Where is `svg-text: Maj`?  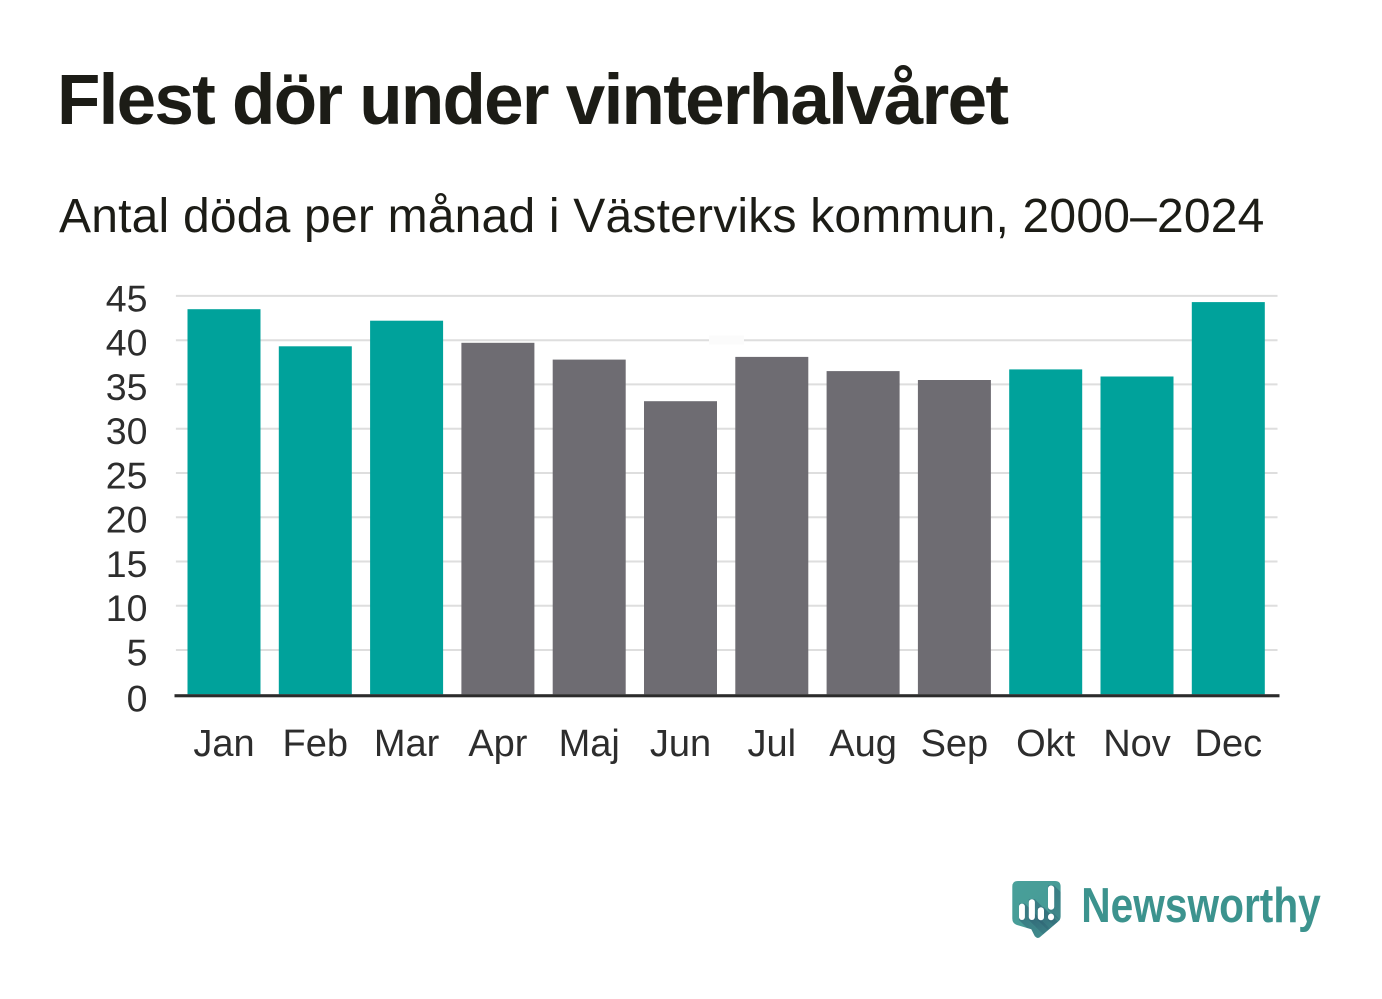 svg-text: Maj is located at coordinates (589, 744).